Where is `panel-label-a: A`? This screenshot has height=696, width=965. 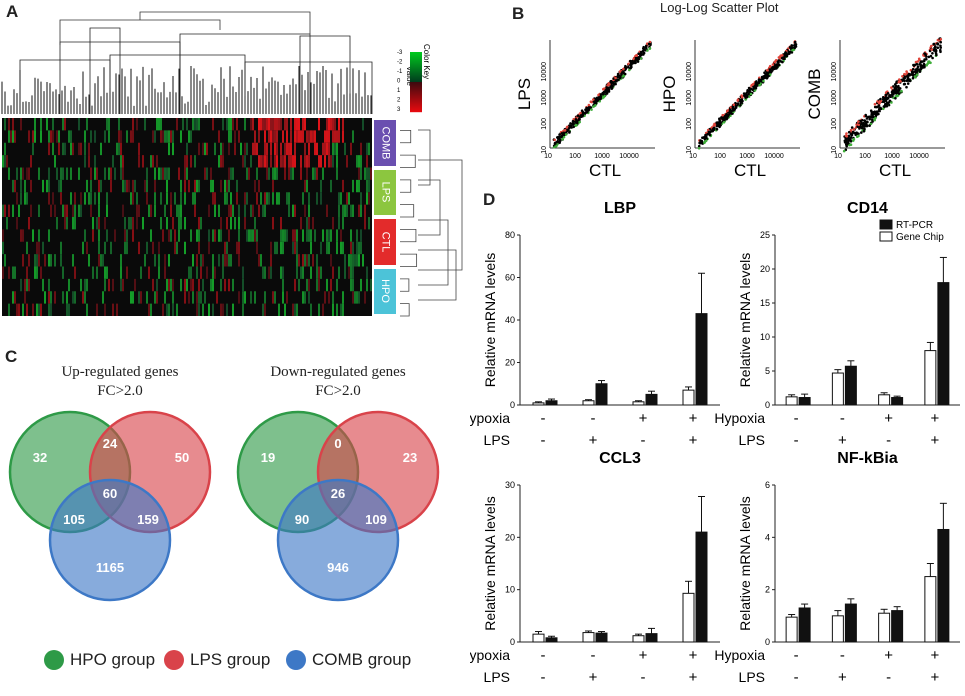
panel-label-a: A is located at coordinates (12, 11).